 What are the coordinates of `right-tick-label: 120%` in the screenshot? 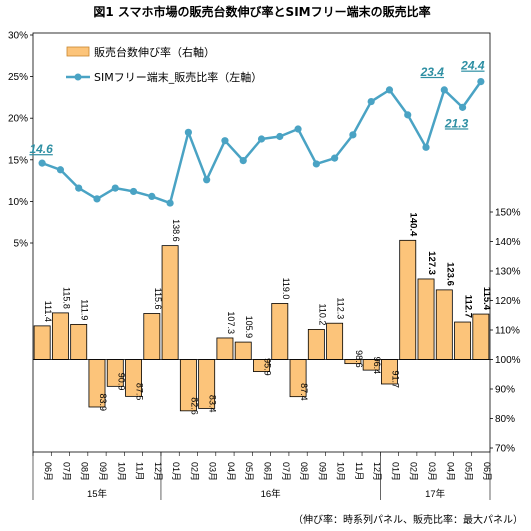 It's located at (508, 301).